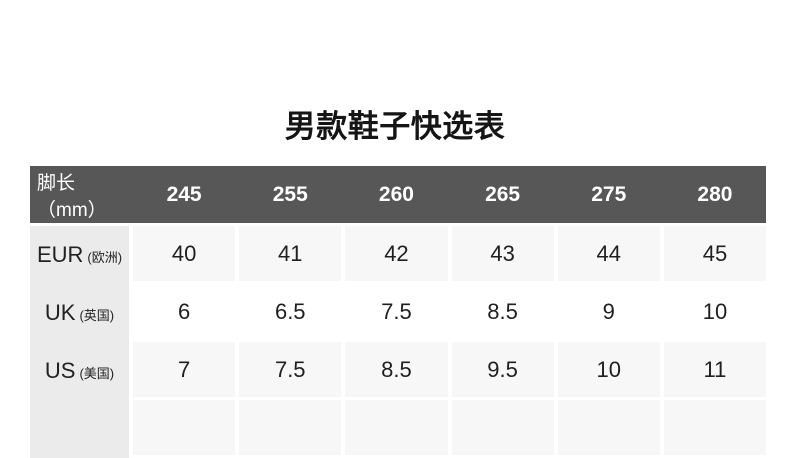 This screenshot has height=458, width=790. What do you see at coordinates (72, 196) in the screenshot?
I see `header-foot-length-label: 脚长（mm）` at bounding box center [72, 196].